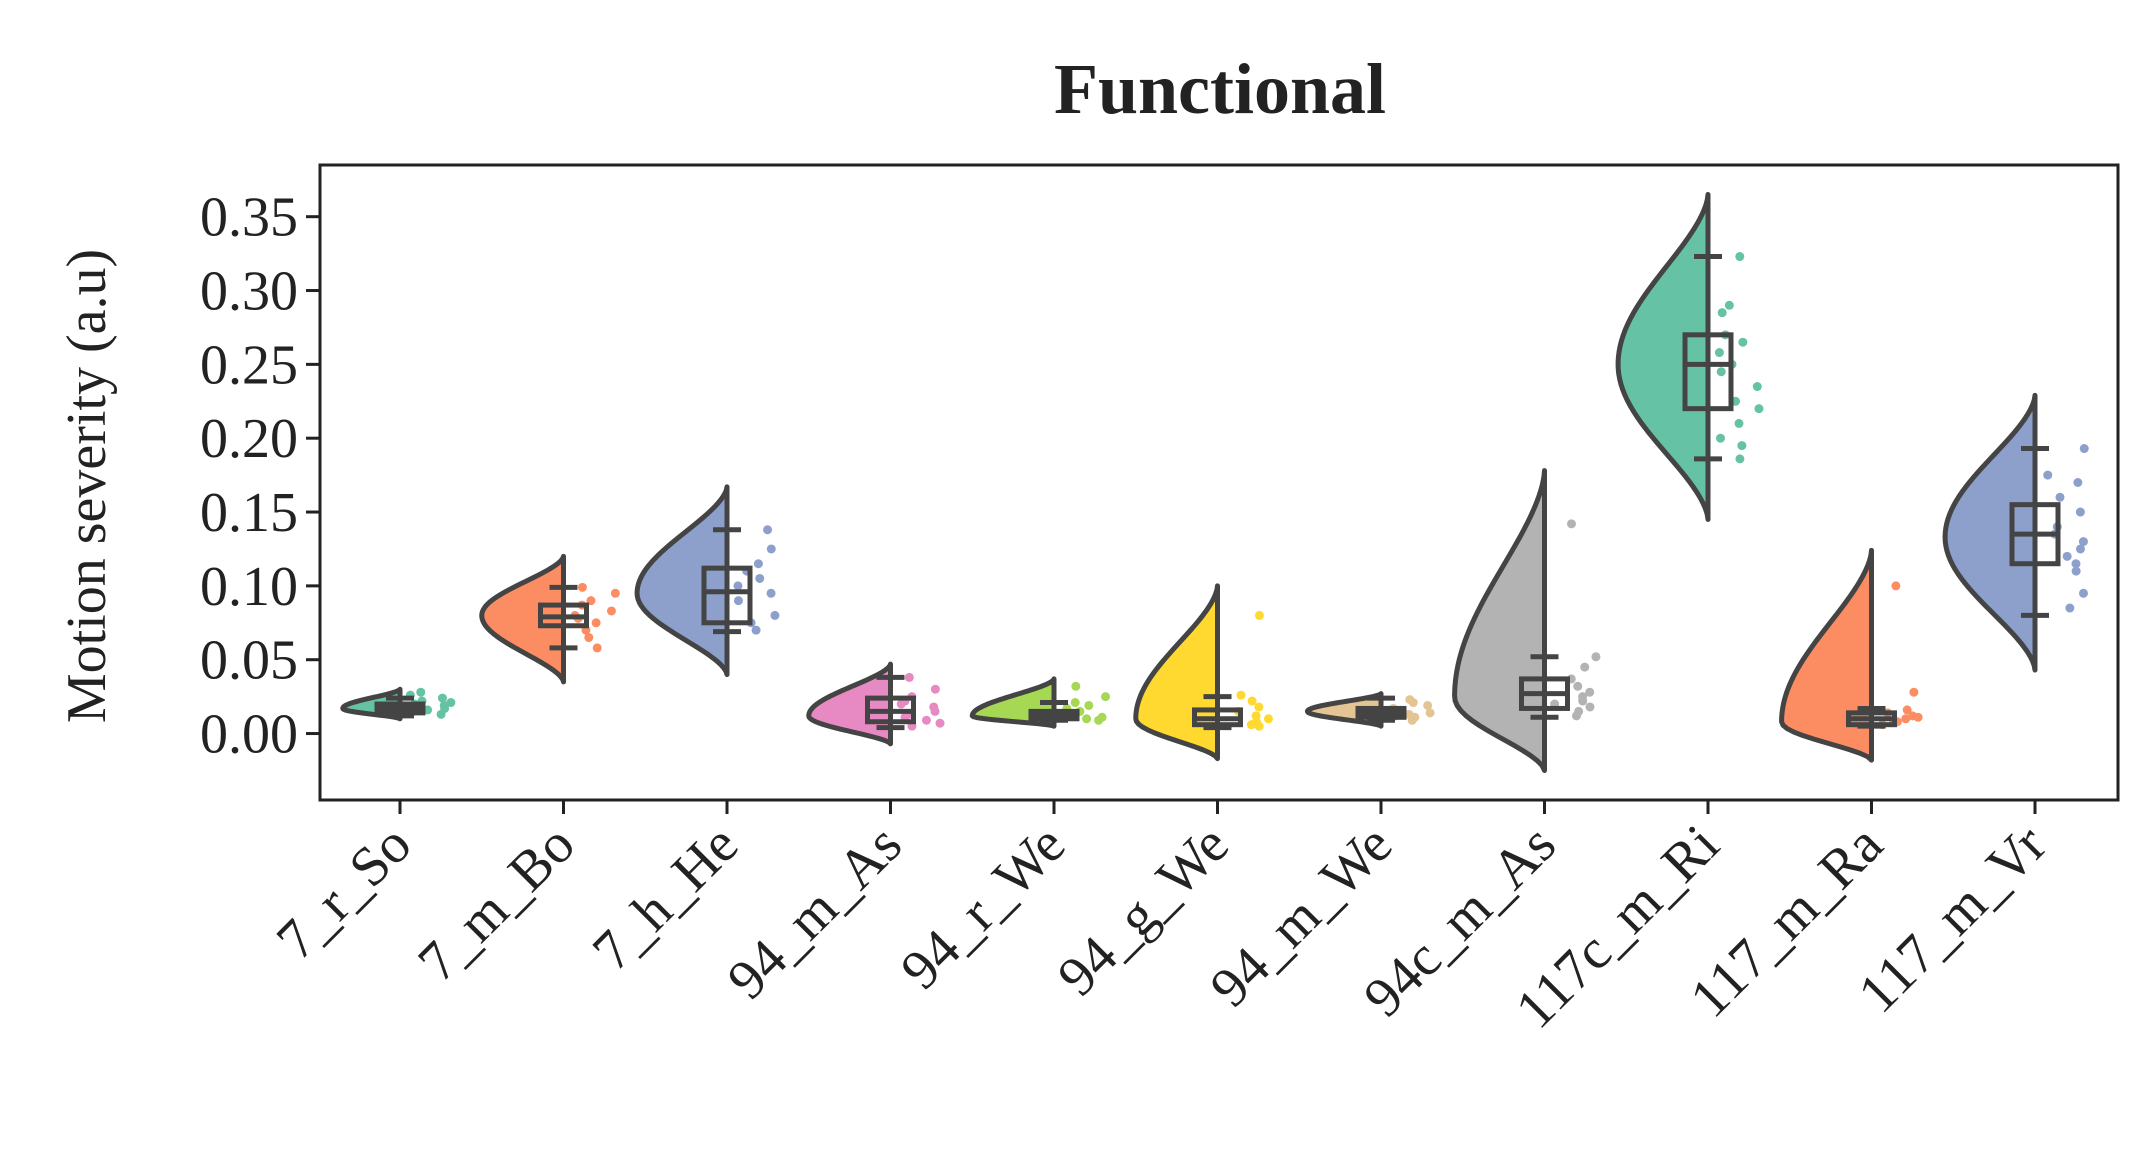 The width and height of the screenshot is (2153, 1161). Describe the element at coordinates (87, 486) in the screenshot. I see `y-axis-label: Motion severity (a.u)` at that location.